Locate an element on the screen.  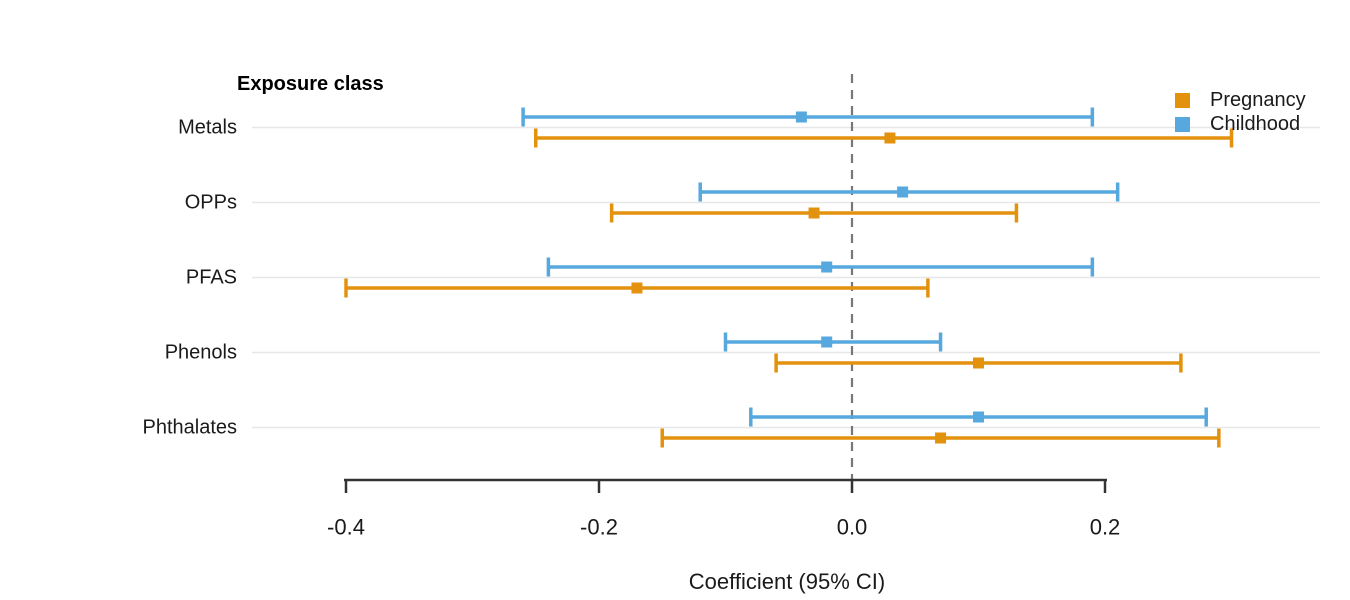
estimate-marker-pregnancy-pfas is located at coordinates (637, 288).